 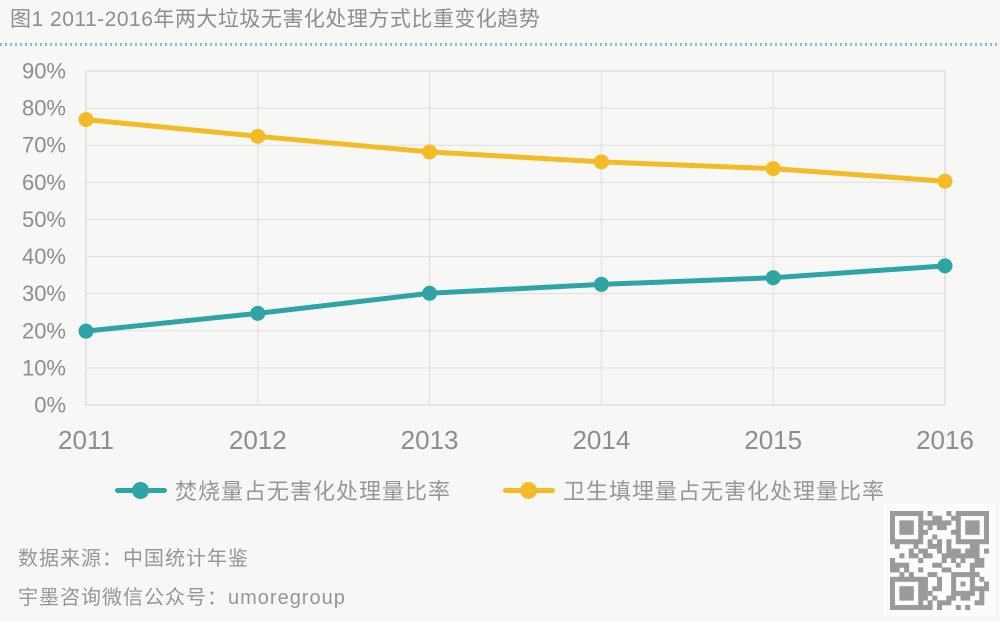 I want to click on svg-text: 30%, so click(x=44, y=293).